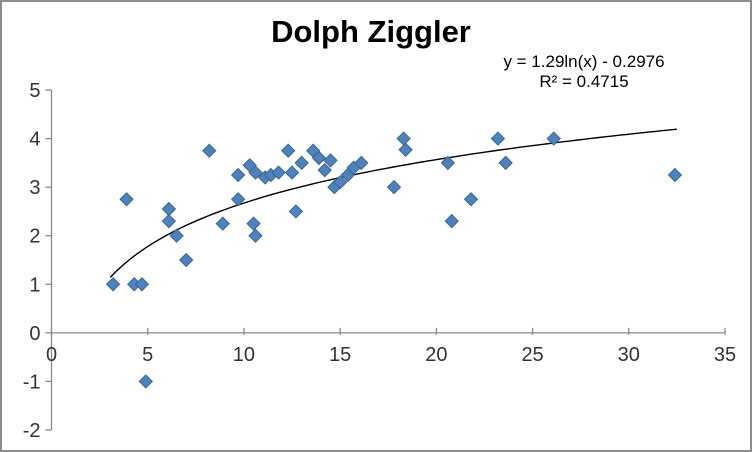 The height and width of the screenshot is (452, 752). Describe the element at coordinates (244, 355) in the screenshot. I see `x-tick-label: 10` at that location.